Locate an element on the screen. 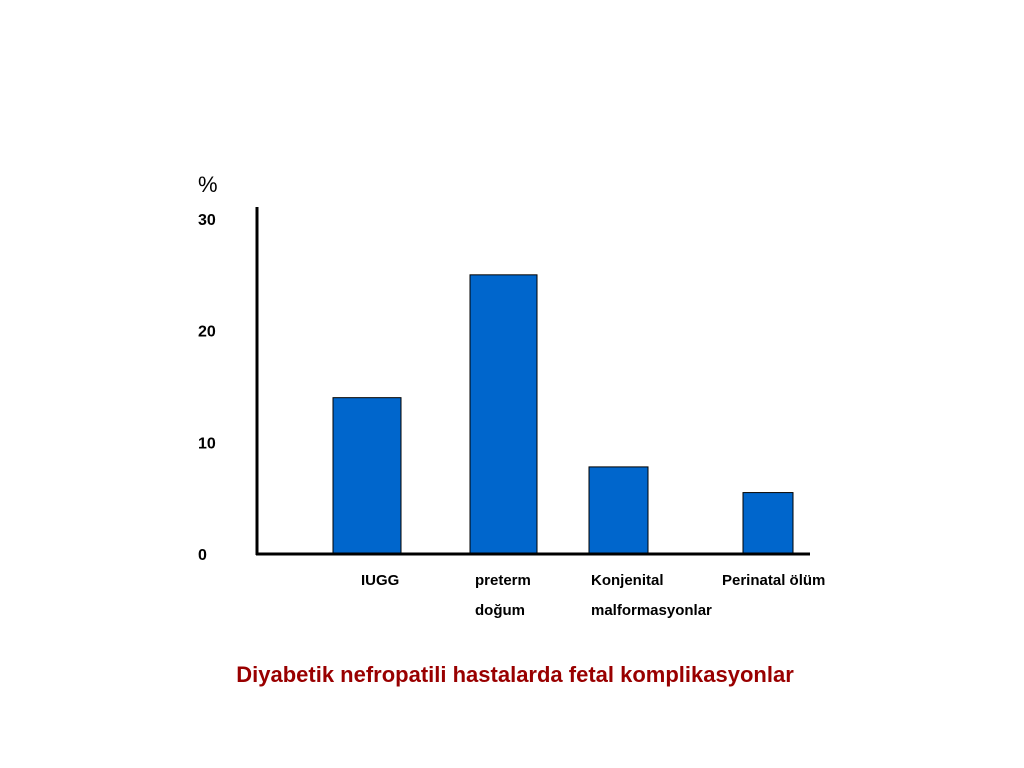  category-label: Konjenital is located at coordinates (627, 580).